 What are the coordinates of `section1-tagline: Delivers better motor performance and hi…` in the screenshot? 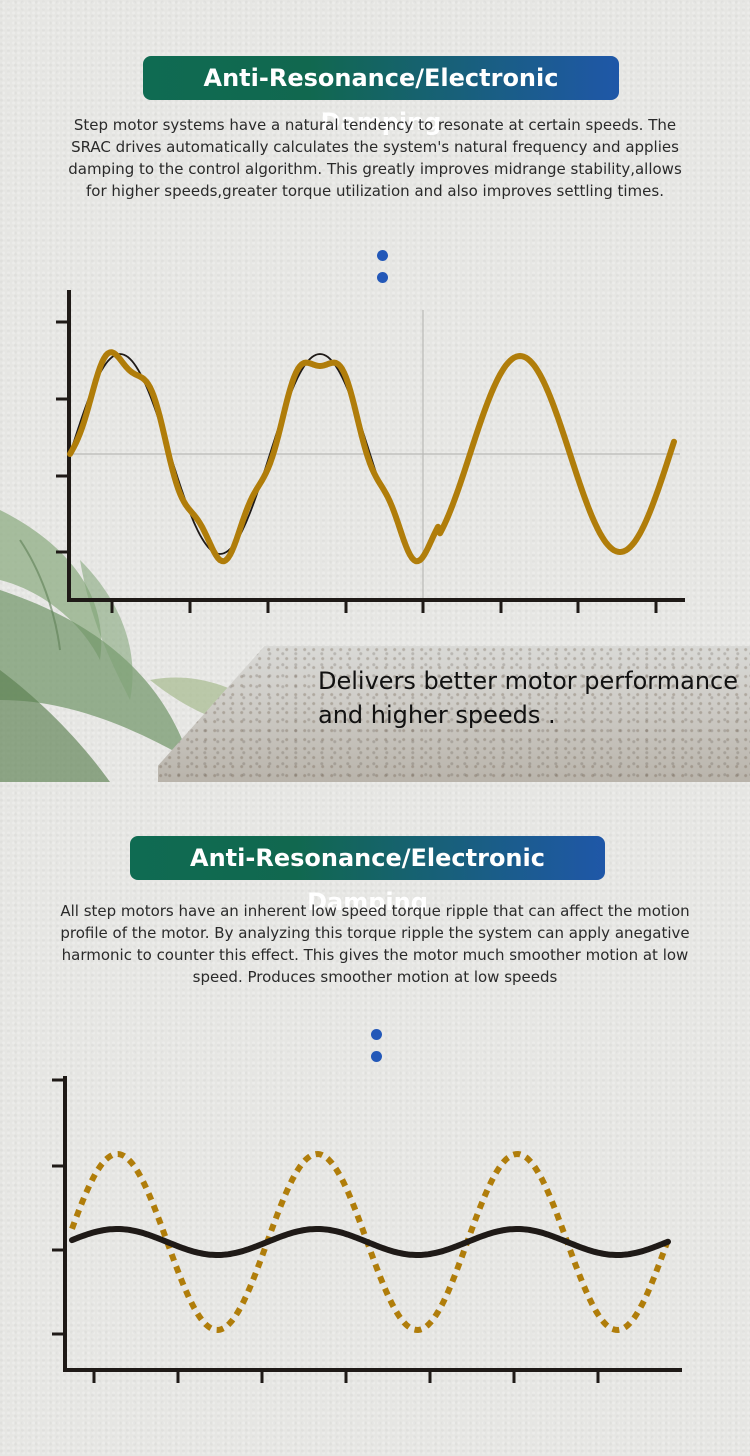 It's located at (528, 698).